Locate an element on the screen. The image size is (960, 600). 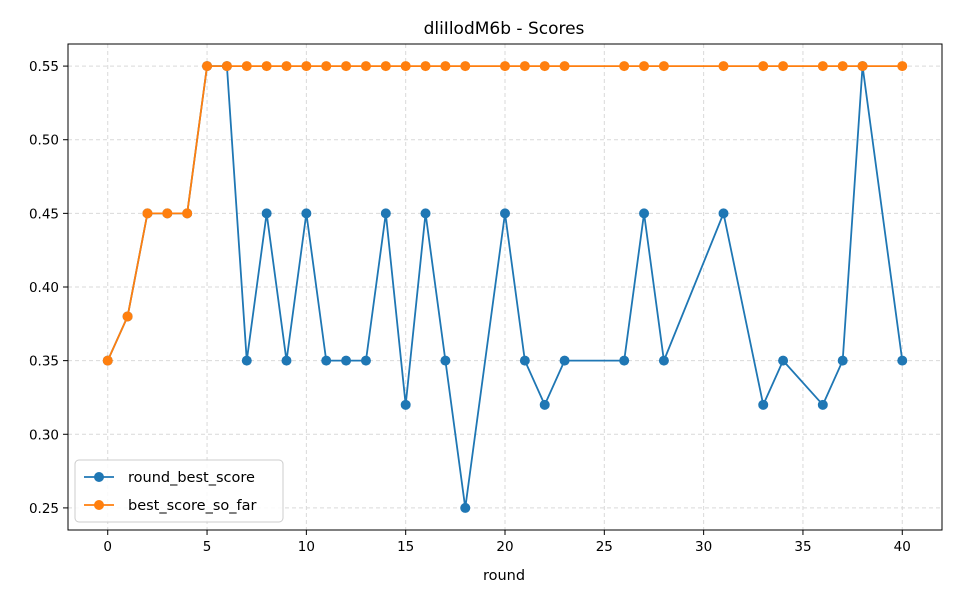
x-tick-label: 0 is located at coordinates (107, 547).